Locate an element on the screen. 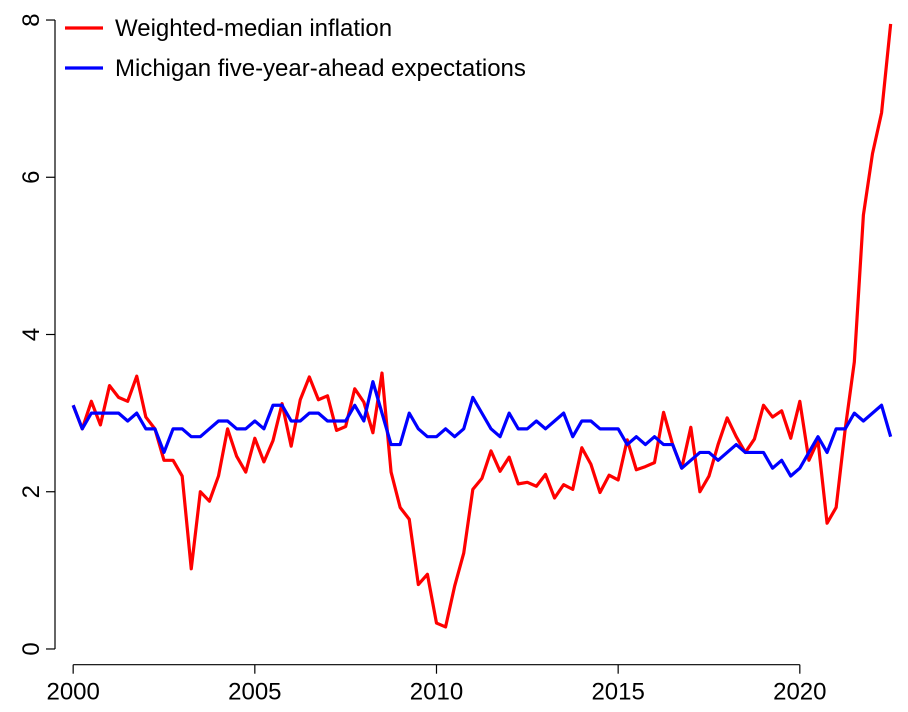 The height and width of the screenshot is (712, 908). series-line is located at coordinates (482, 429).